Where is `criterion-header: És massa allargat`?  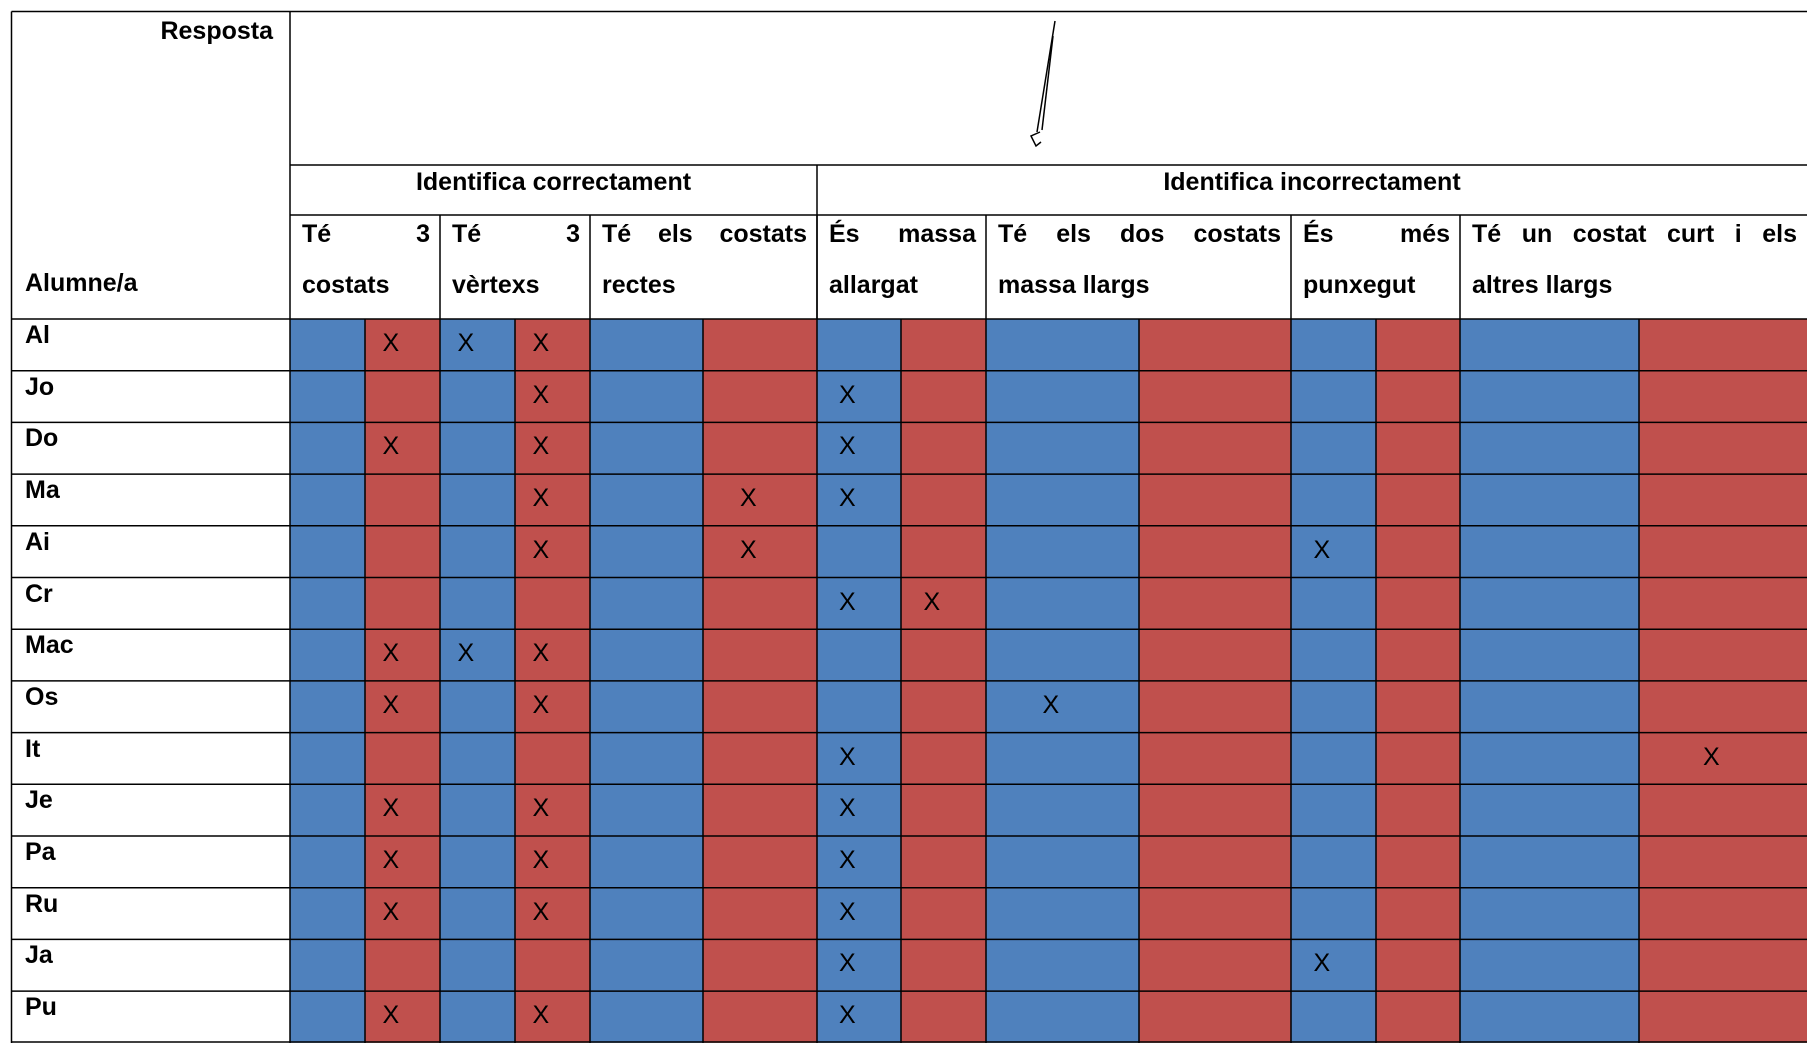
criterion-header: És massa allargat is located at coordinates (902, 259).